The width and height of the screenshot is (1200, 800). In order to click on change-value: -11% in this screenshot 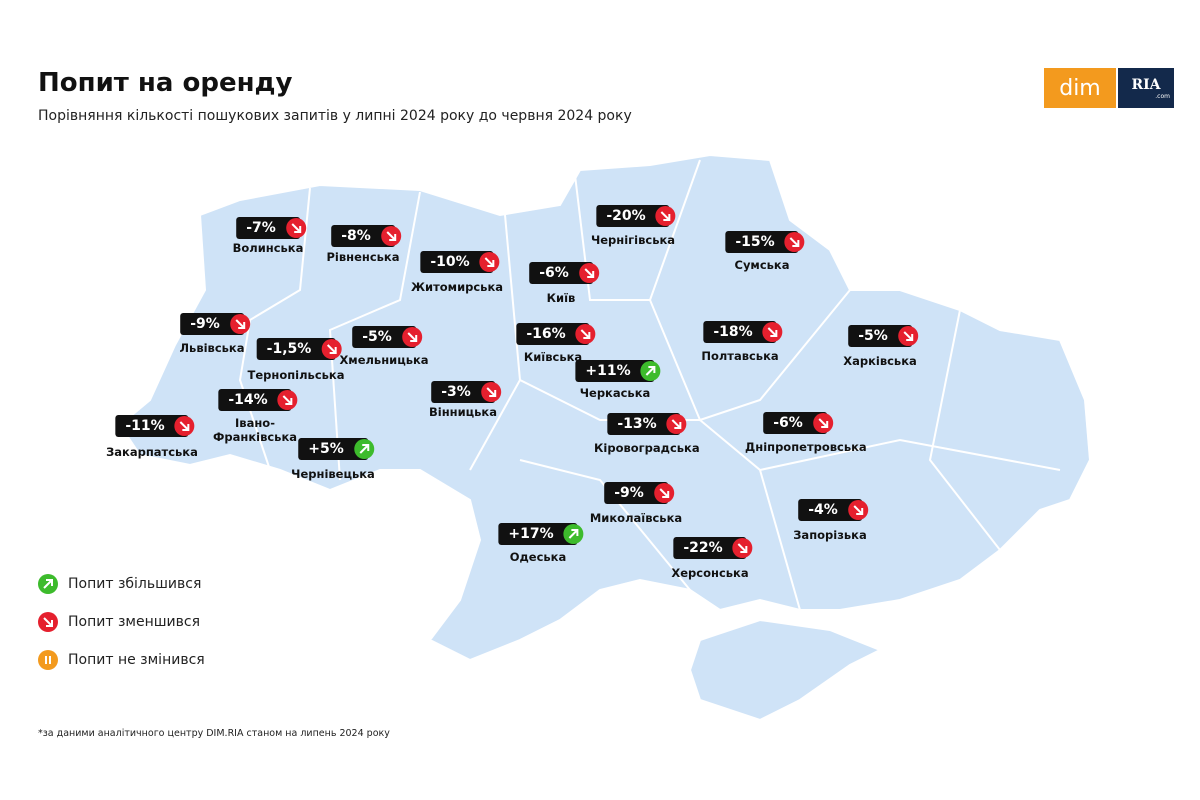, I will do `click(145, 426)`.